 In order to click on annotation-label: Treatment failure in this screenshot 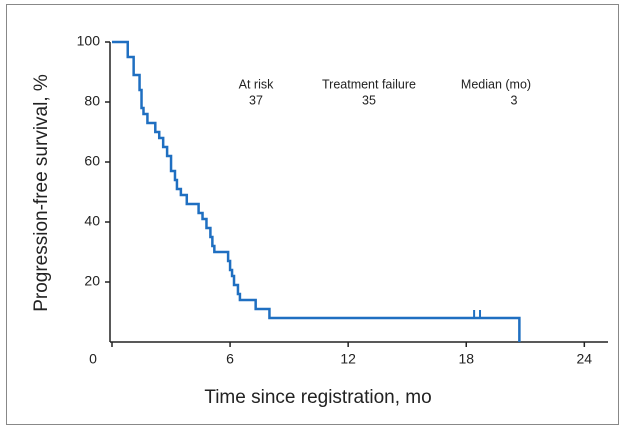, I will do `click(369, 84)`.